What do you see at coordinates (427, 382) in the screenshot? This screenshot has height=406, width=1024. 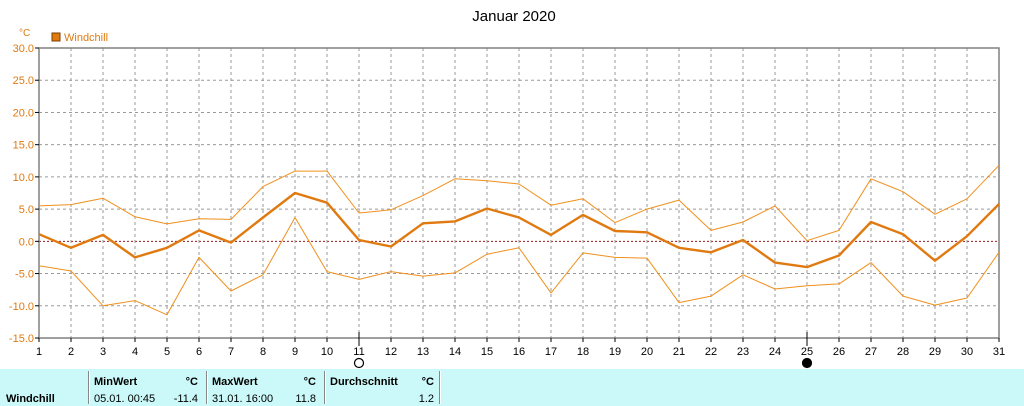 I see `avg-unit: °C` at bounding box center [427, 382].